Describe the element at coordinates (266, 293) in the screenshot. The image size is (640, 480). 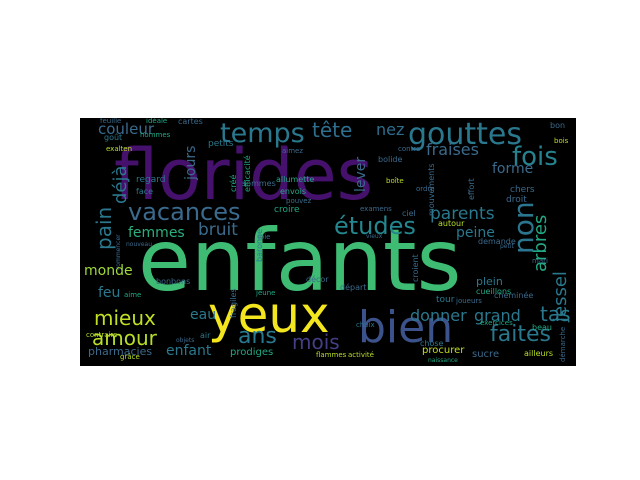
I see `word-jeune: jeune` at that location.